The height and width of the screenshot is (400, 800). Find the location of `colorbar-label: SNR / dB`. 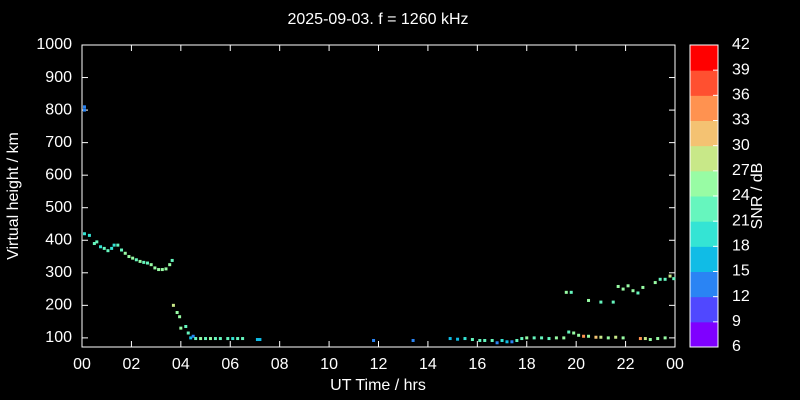

colorbar-label: SNR / dB is located at coordinates (757, 196).